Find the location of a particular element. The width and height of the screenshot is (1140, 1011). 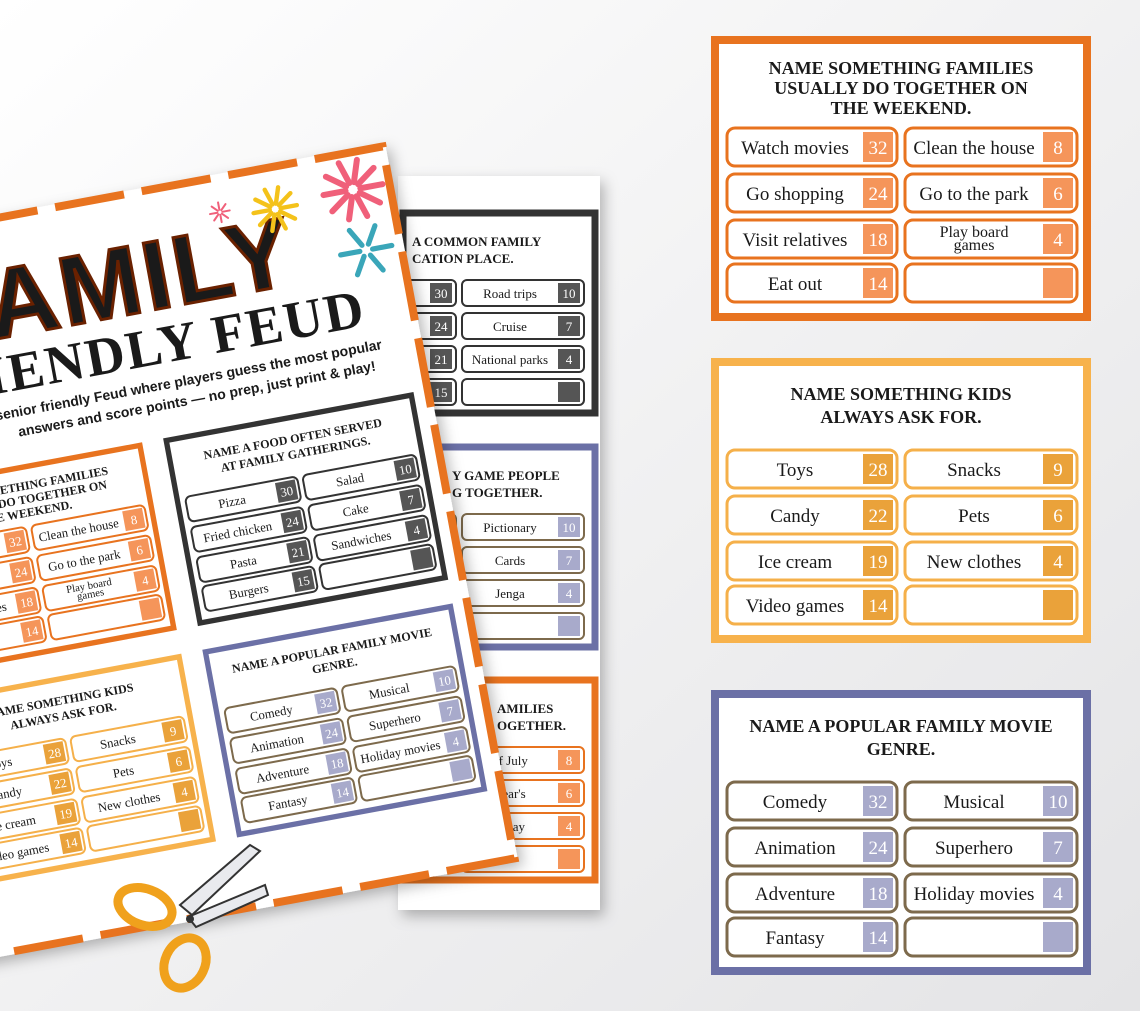

answer: Pets is located at coordinates (123, 772).